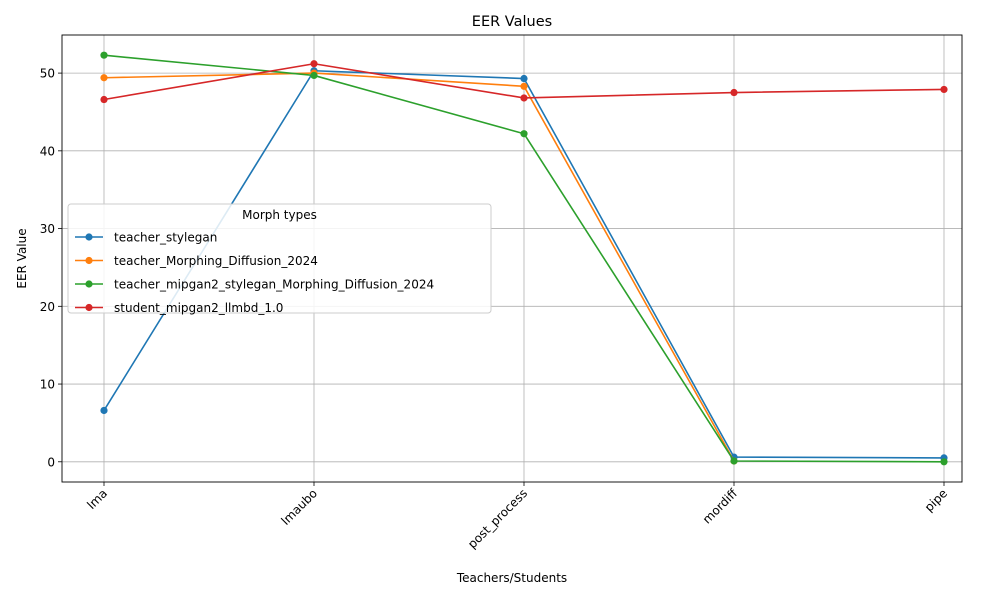 The height and width of the screenshot is (600, 1000). What do you see at coordinates (51, 462) in the screenshot?
I see `y-tick-label: 0` at bounding box center [51, 462].